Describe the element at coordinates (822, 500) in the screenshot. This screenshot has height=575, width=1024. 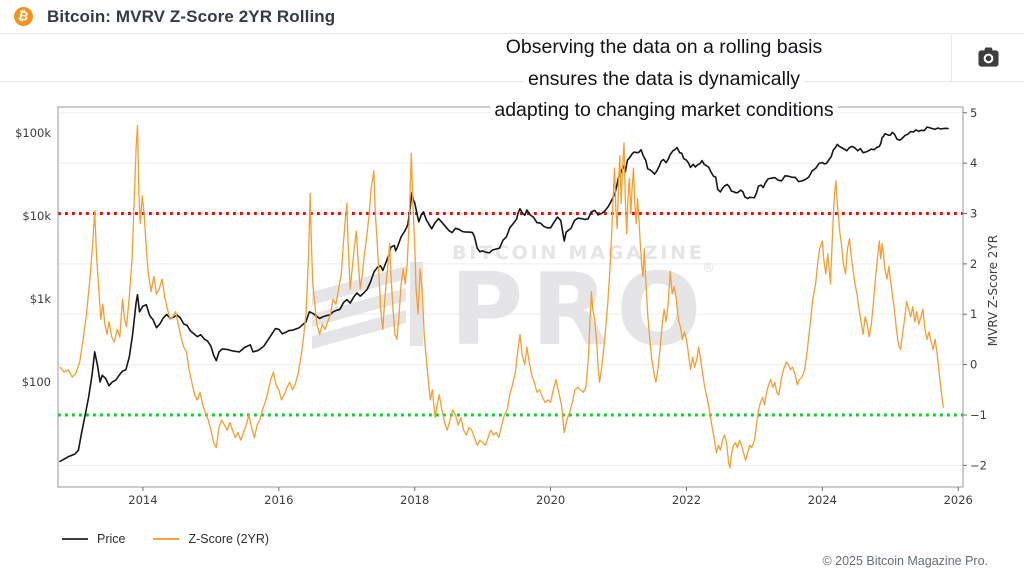
I see `x-axis-label: 2024` at that location.